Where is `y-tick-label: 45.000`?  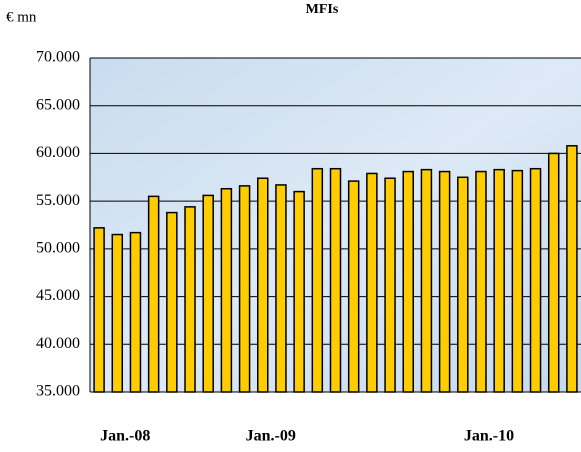 y-tick-label: 45.000 is located at coordinates (58, 295).